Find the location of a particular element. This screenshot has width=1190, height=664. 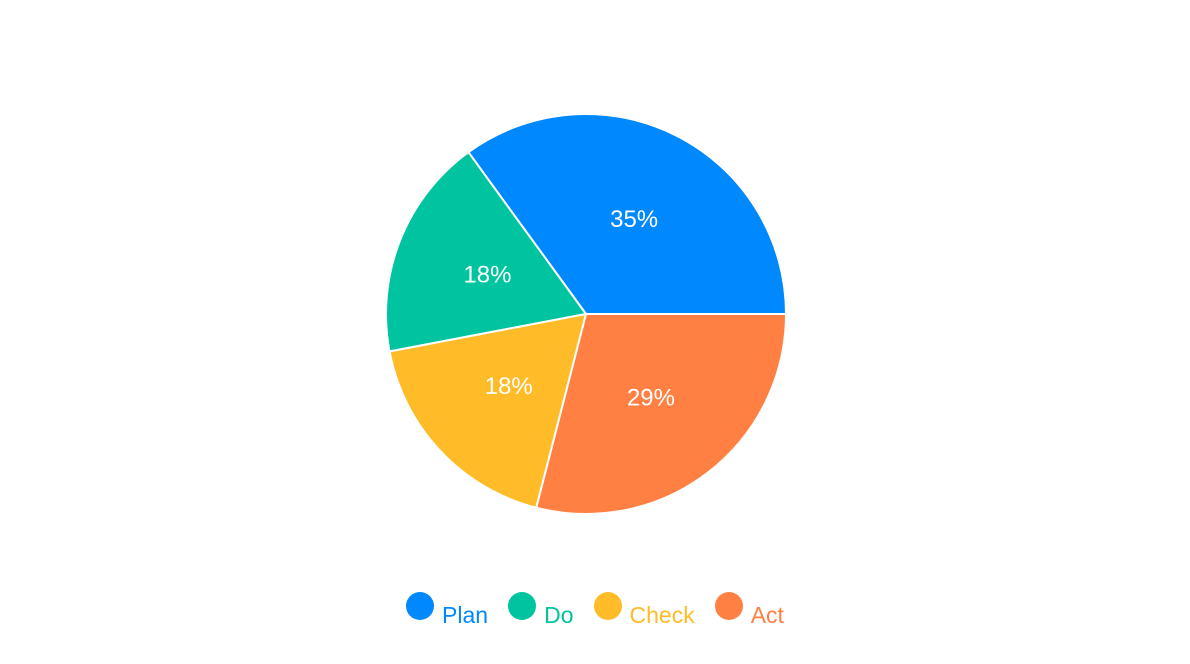

legend-label-act: Act is located at coordinates (767, 615).